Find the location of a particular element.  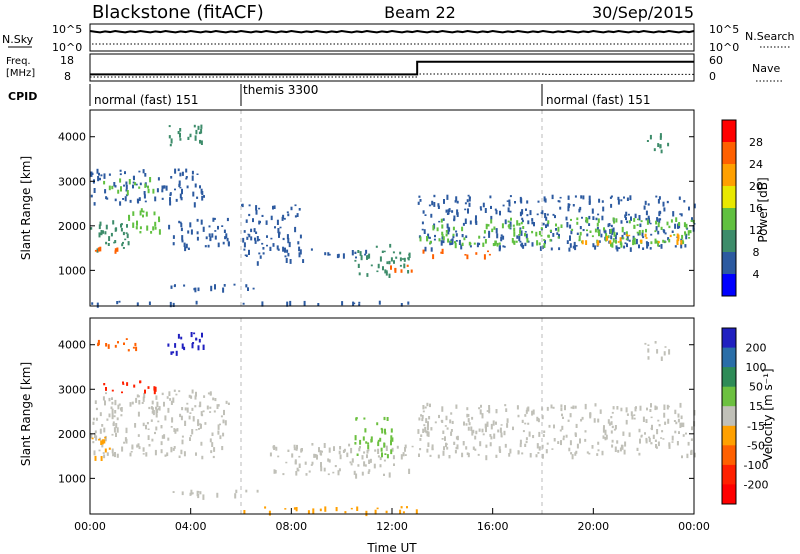

freq-tick-top: 18 is located at coordinates (67, 60).